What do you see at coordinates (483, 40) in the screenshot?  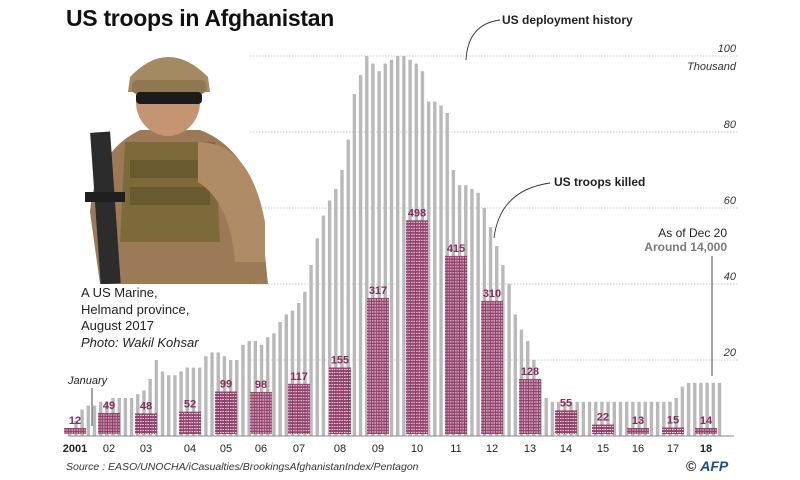 I see `deployment-leader` at bounding box center [483, 40].